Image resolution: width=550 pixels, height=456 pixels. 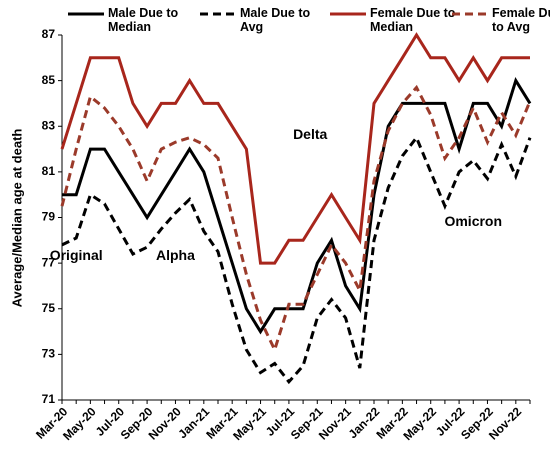 I want to click on y-tick-label: 83, so click(x=49, y=125).